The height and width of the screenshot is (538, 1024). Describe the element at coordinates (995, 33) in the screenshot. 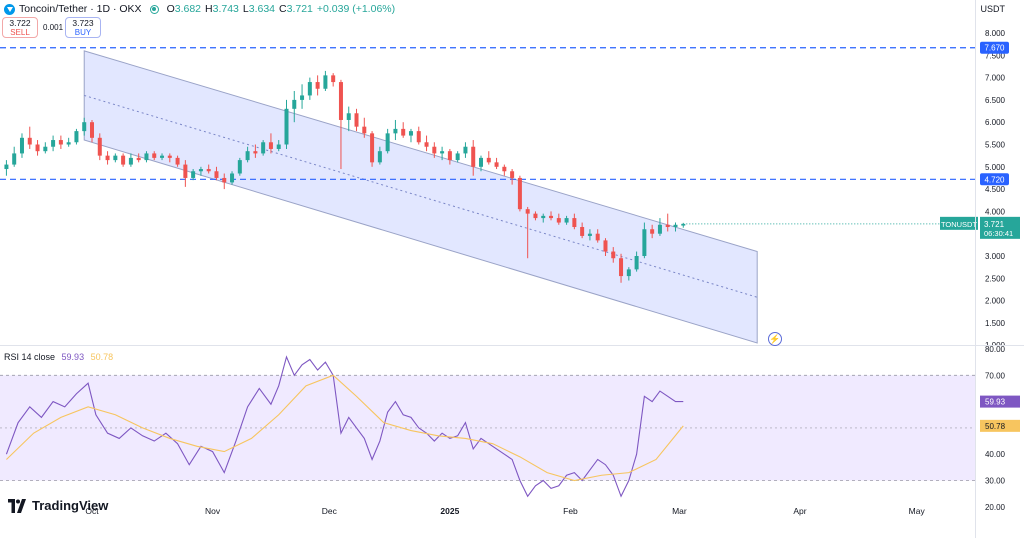

I see `price-axis-tick: 8.000` at that location.